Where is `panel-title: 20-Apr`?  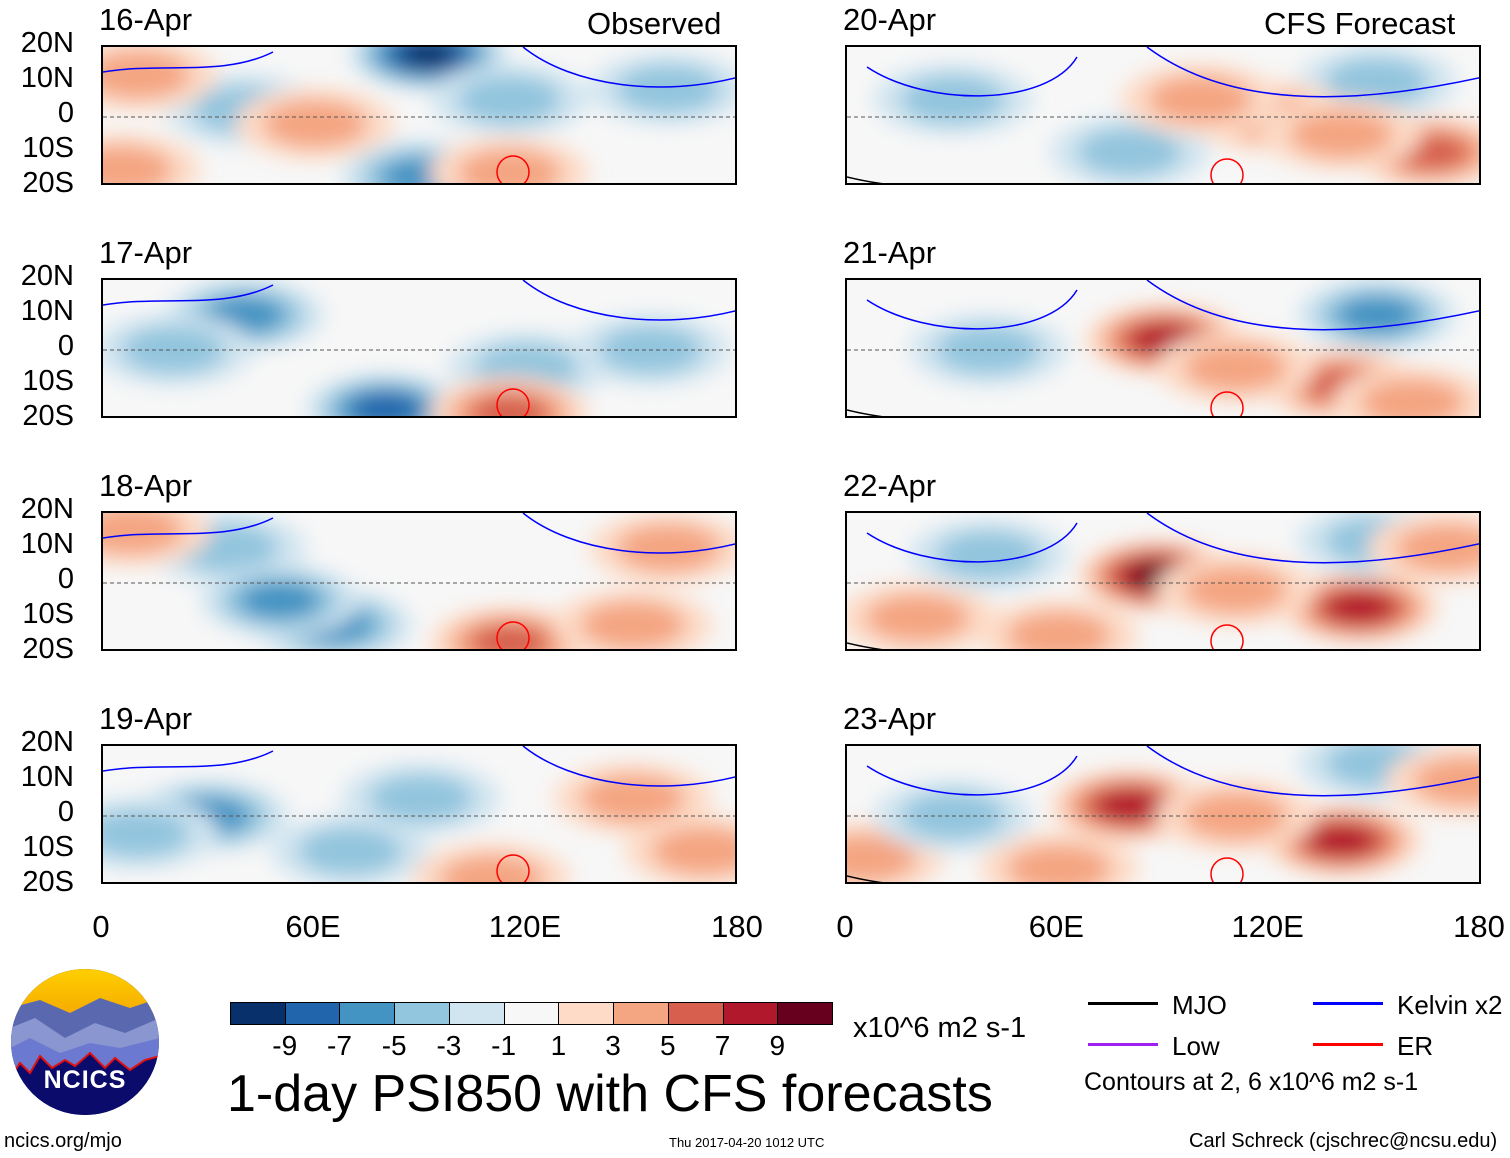 panel-title: 20-Apr is located at coordinates (890, 19).